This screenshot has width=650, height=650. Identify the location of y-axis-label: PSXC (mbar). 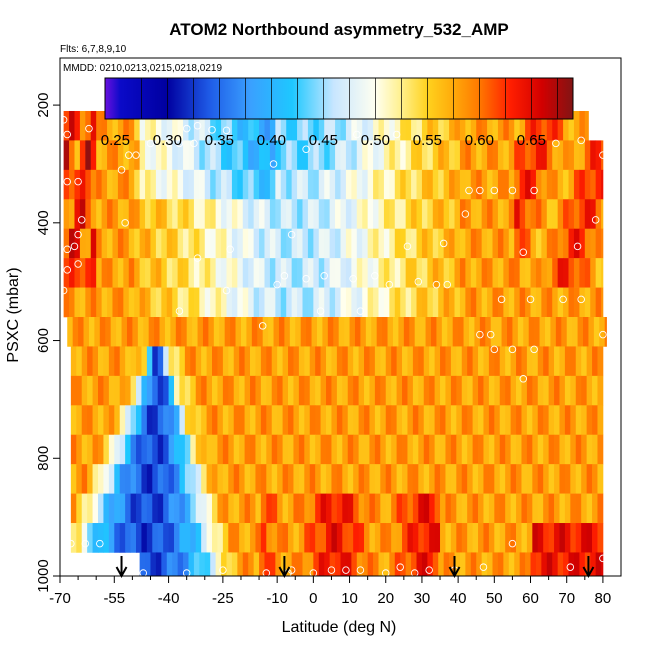
(13, 314).